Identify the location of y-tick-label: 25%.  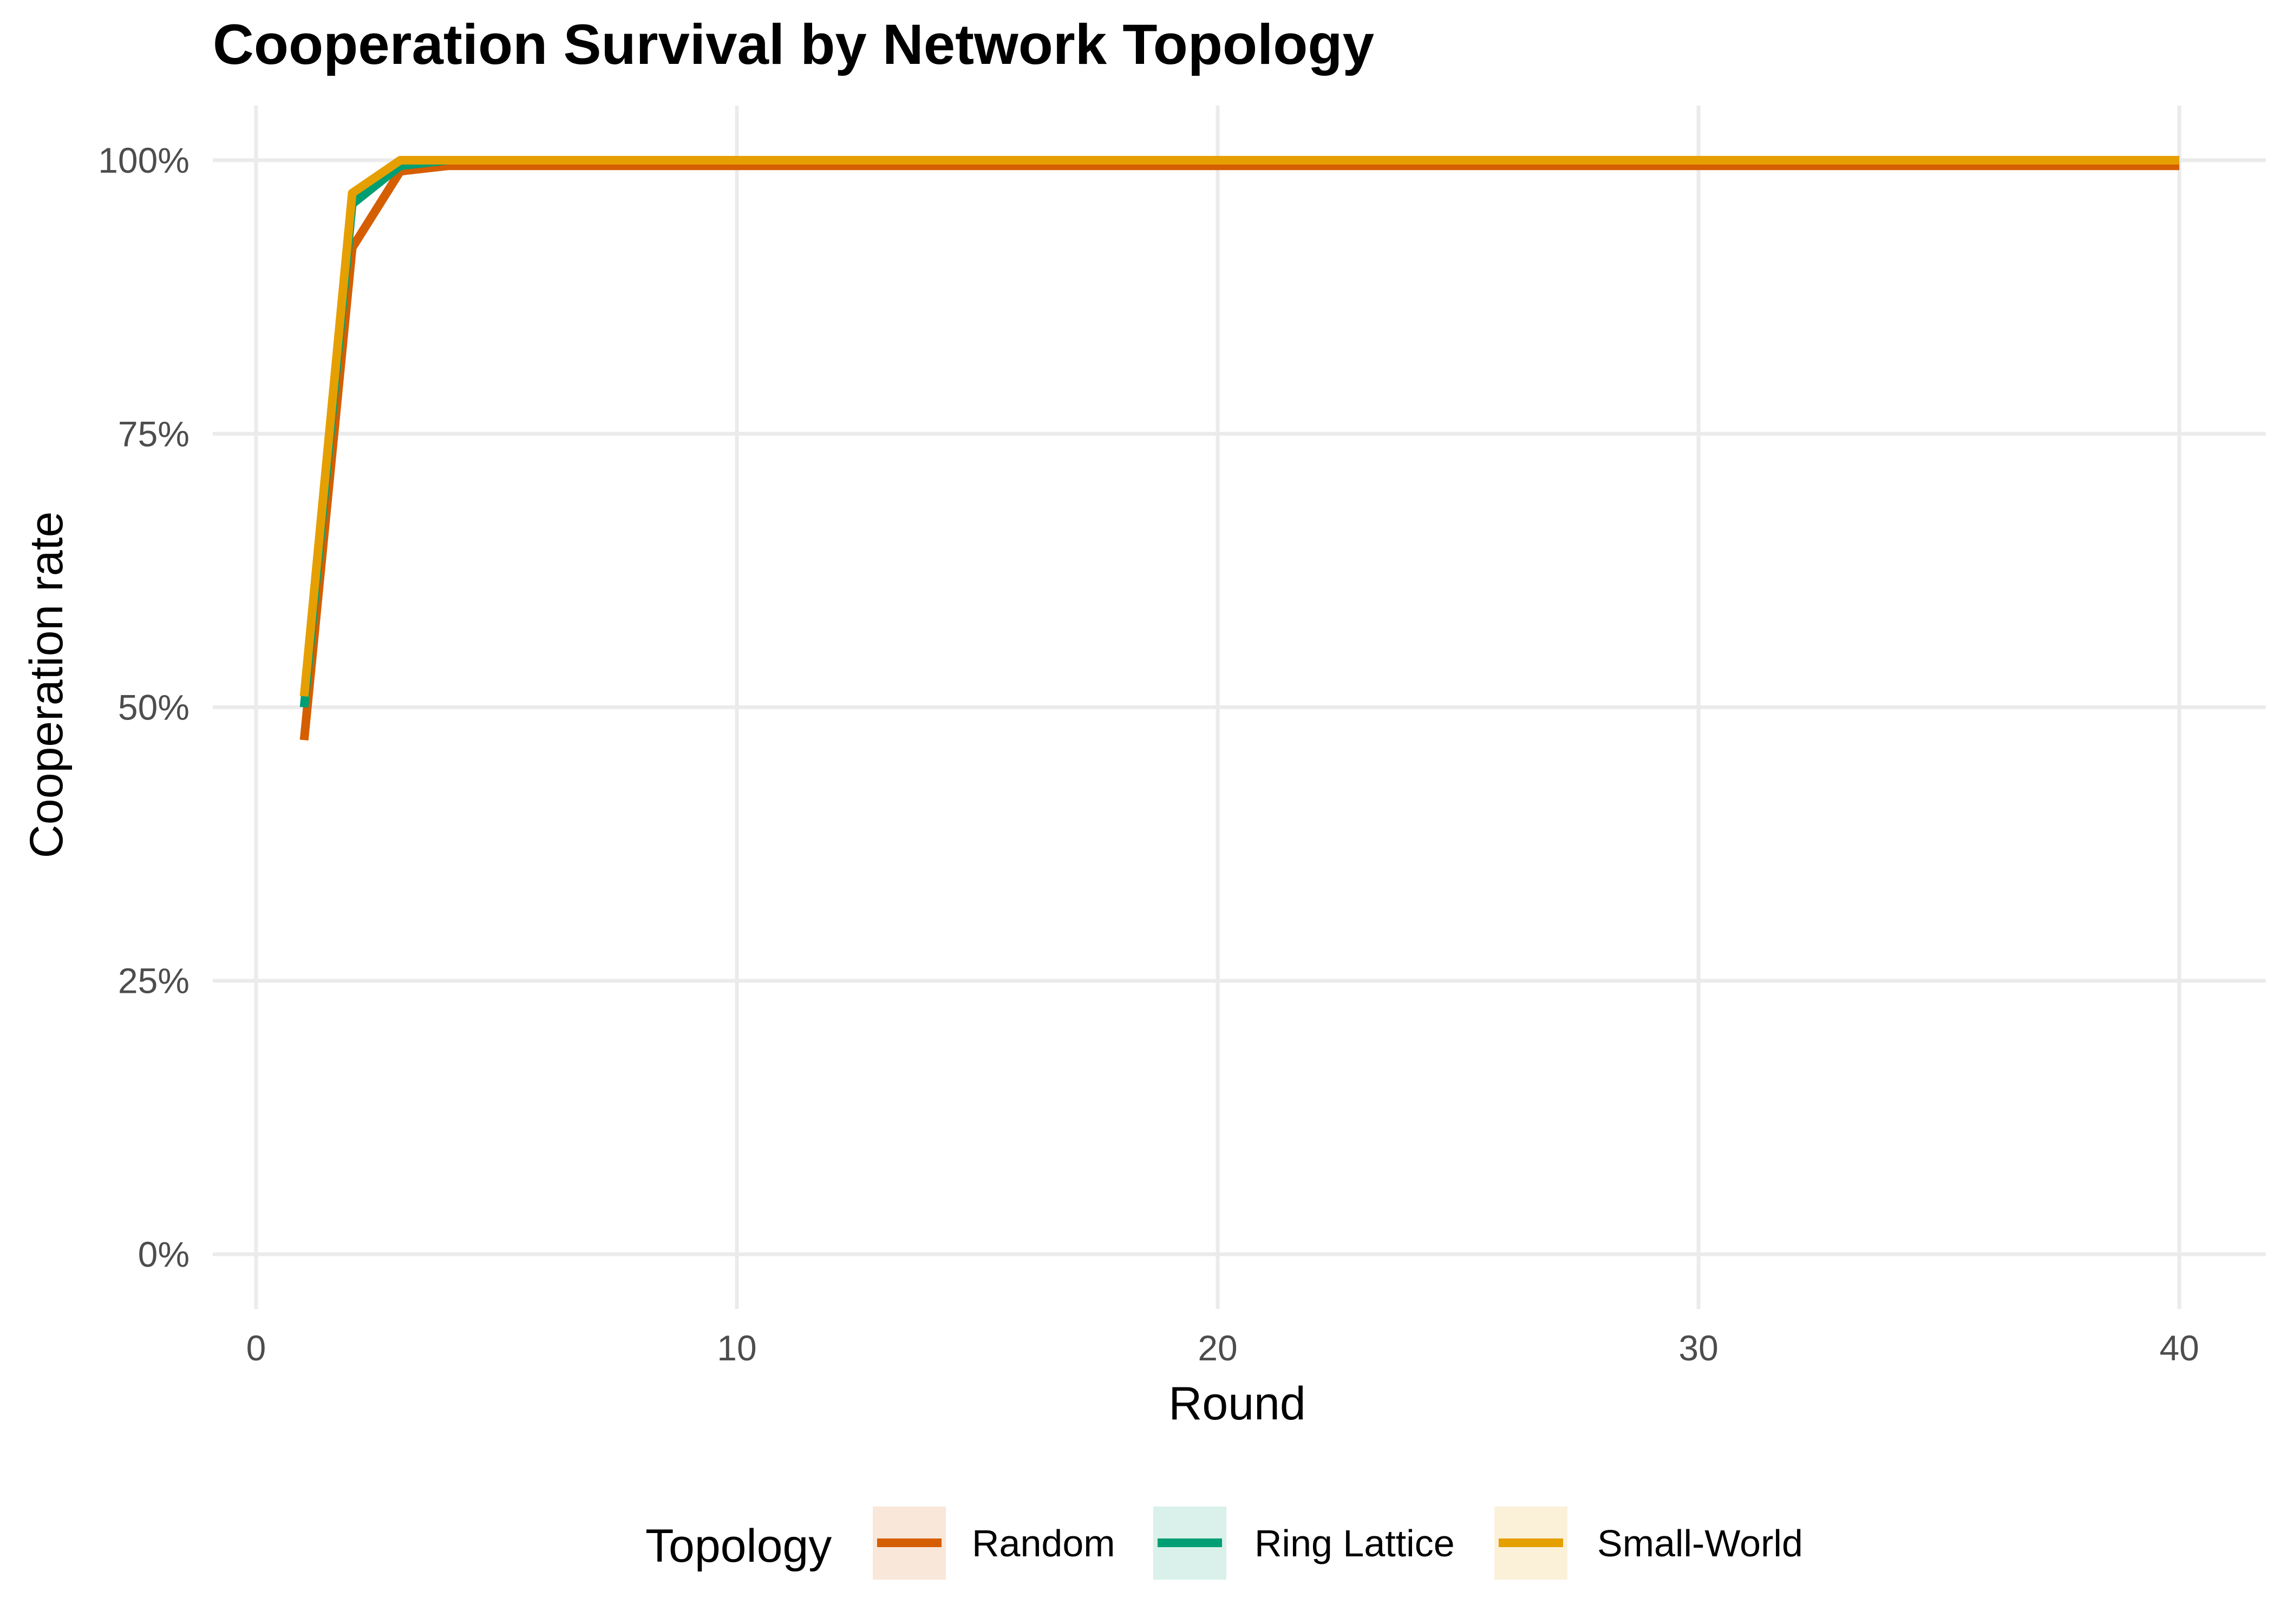
(154, 981).